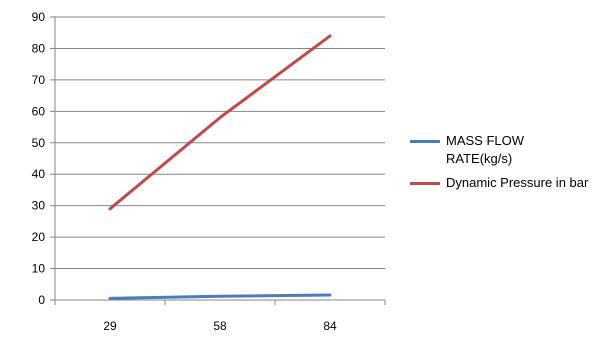 The image size is (596, 356). I want to click on legend-swatch-mass-flow, so click(425, 141).